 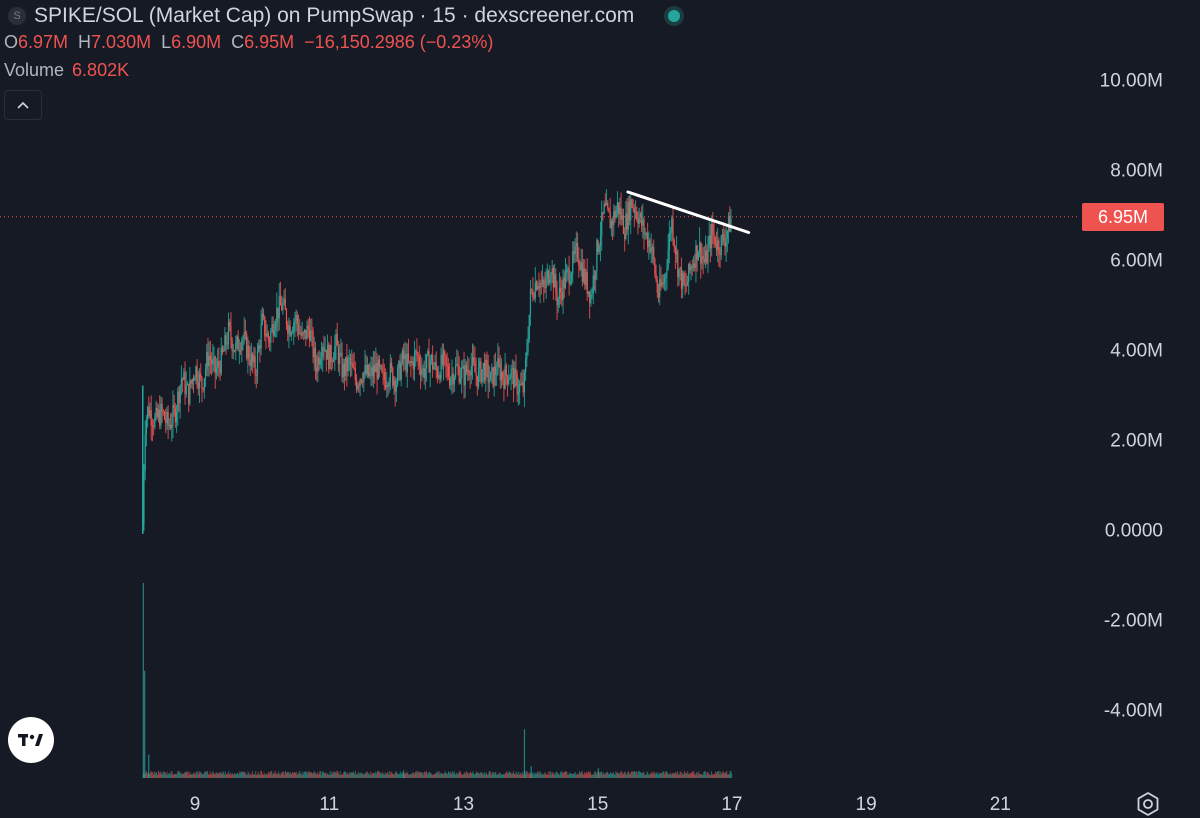 I want to click on volume-legend: Volume 6.802K, so click(x=66, y=70).